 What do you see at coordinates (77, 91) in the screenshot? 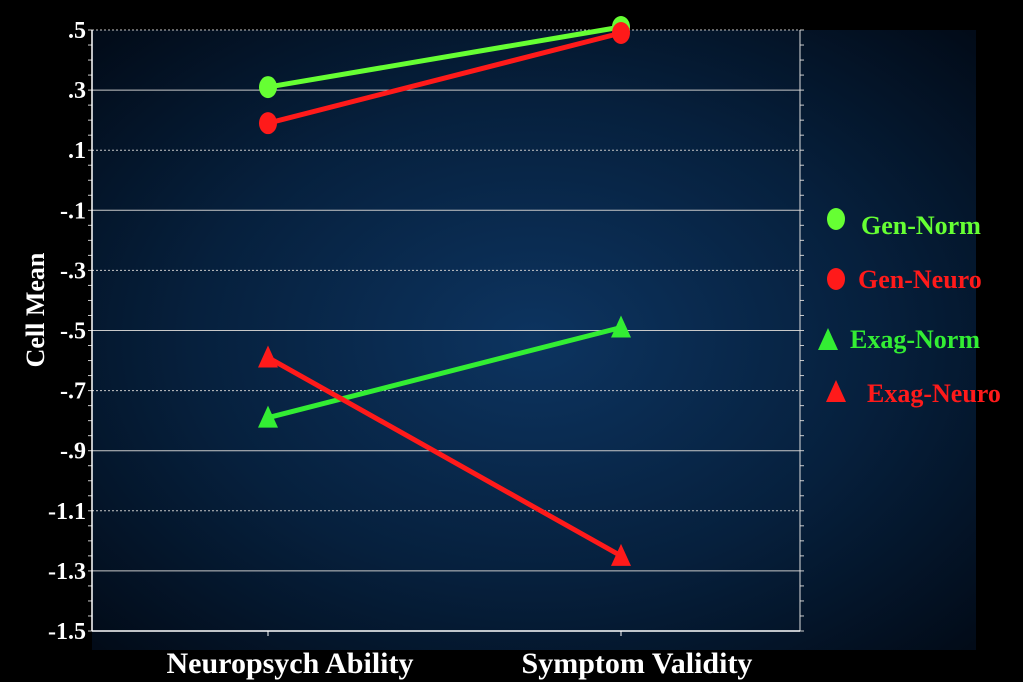
I see `y-tick-label: .3` at bounding box center [77, 91].